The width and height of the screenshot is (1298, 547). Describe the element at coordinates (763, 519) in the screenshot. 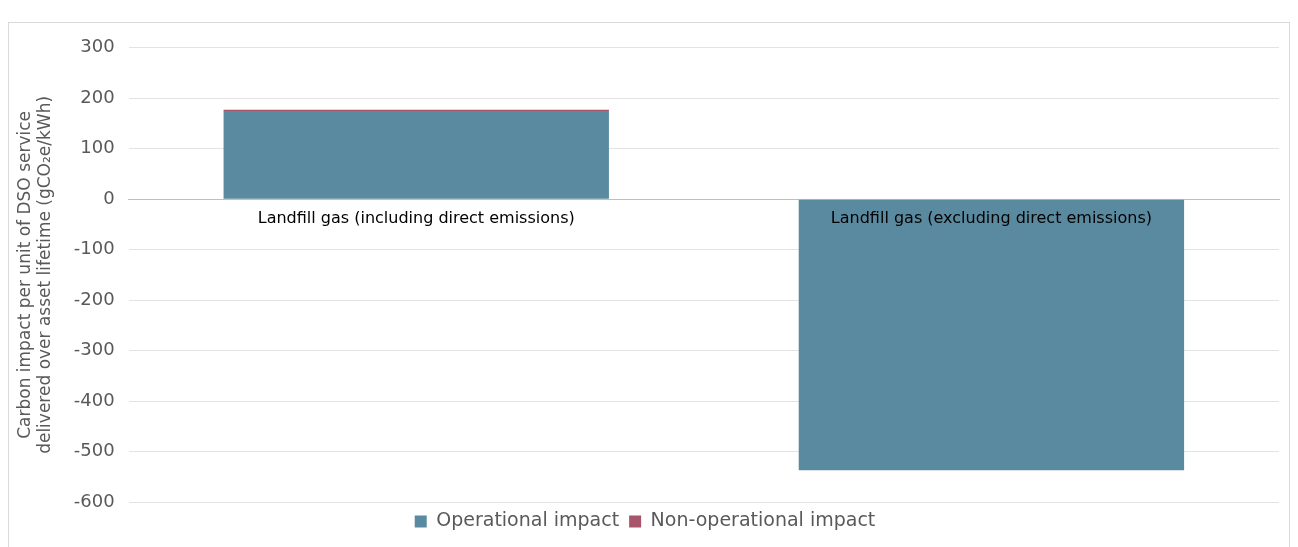

I see `legend-label: Non-operational impact` at that location.